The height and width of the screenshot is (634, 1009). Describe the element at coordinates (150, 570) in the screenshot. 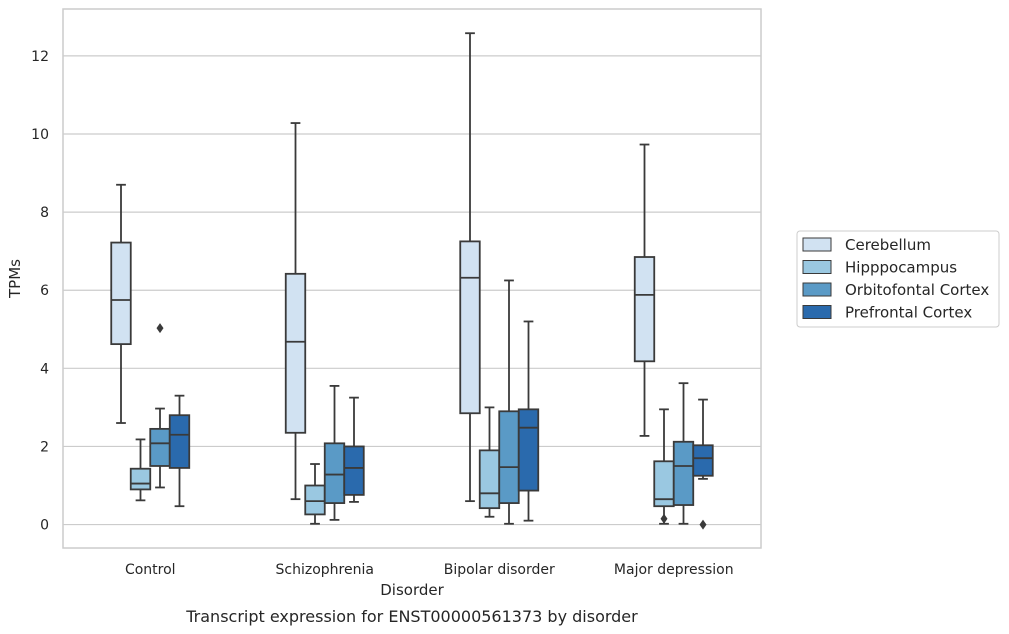

I see `x-tick-label: Control` at that location.